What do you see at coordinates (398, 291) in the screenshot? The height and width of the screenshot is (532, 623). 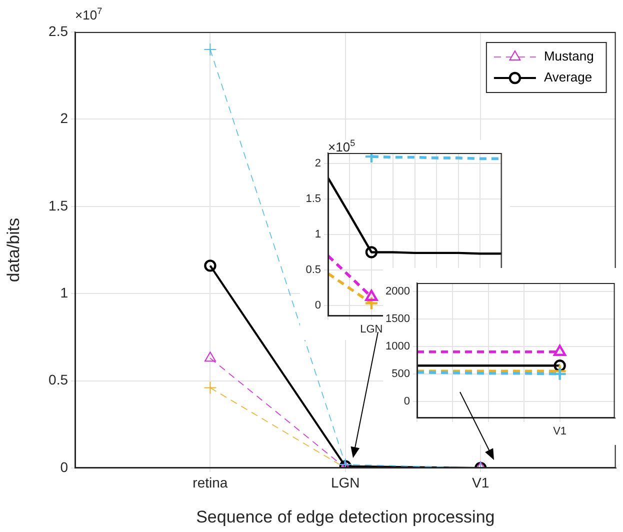 I see `y-tick-label: 2000` at bounding box center [398, 291].